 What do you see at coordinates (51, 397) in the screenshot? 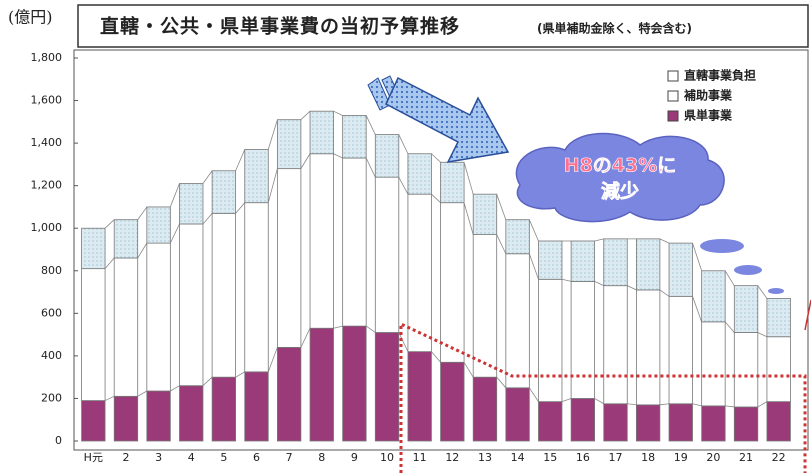
I see `y-tick-label: 200` at bounding box center [51, 397].